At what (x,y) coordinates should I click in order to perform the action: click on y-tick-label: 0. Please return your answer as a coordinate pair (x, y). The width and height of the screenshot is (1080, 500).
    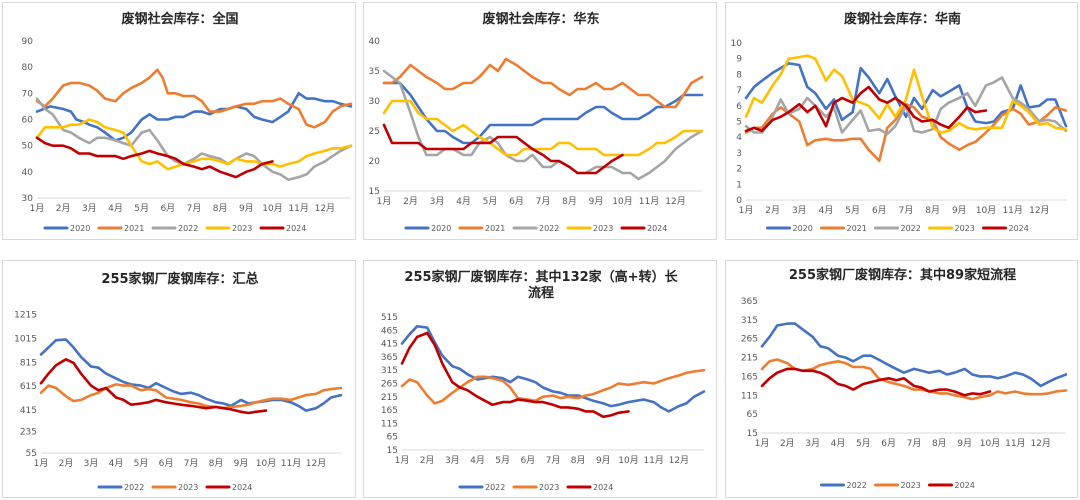
    Looking at the image, I should click on (739, 201).